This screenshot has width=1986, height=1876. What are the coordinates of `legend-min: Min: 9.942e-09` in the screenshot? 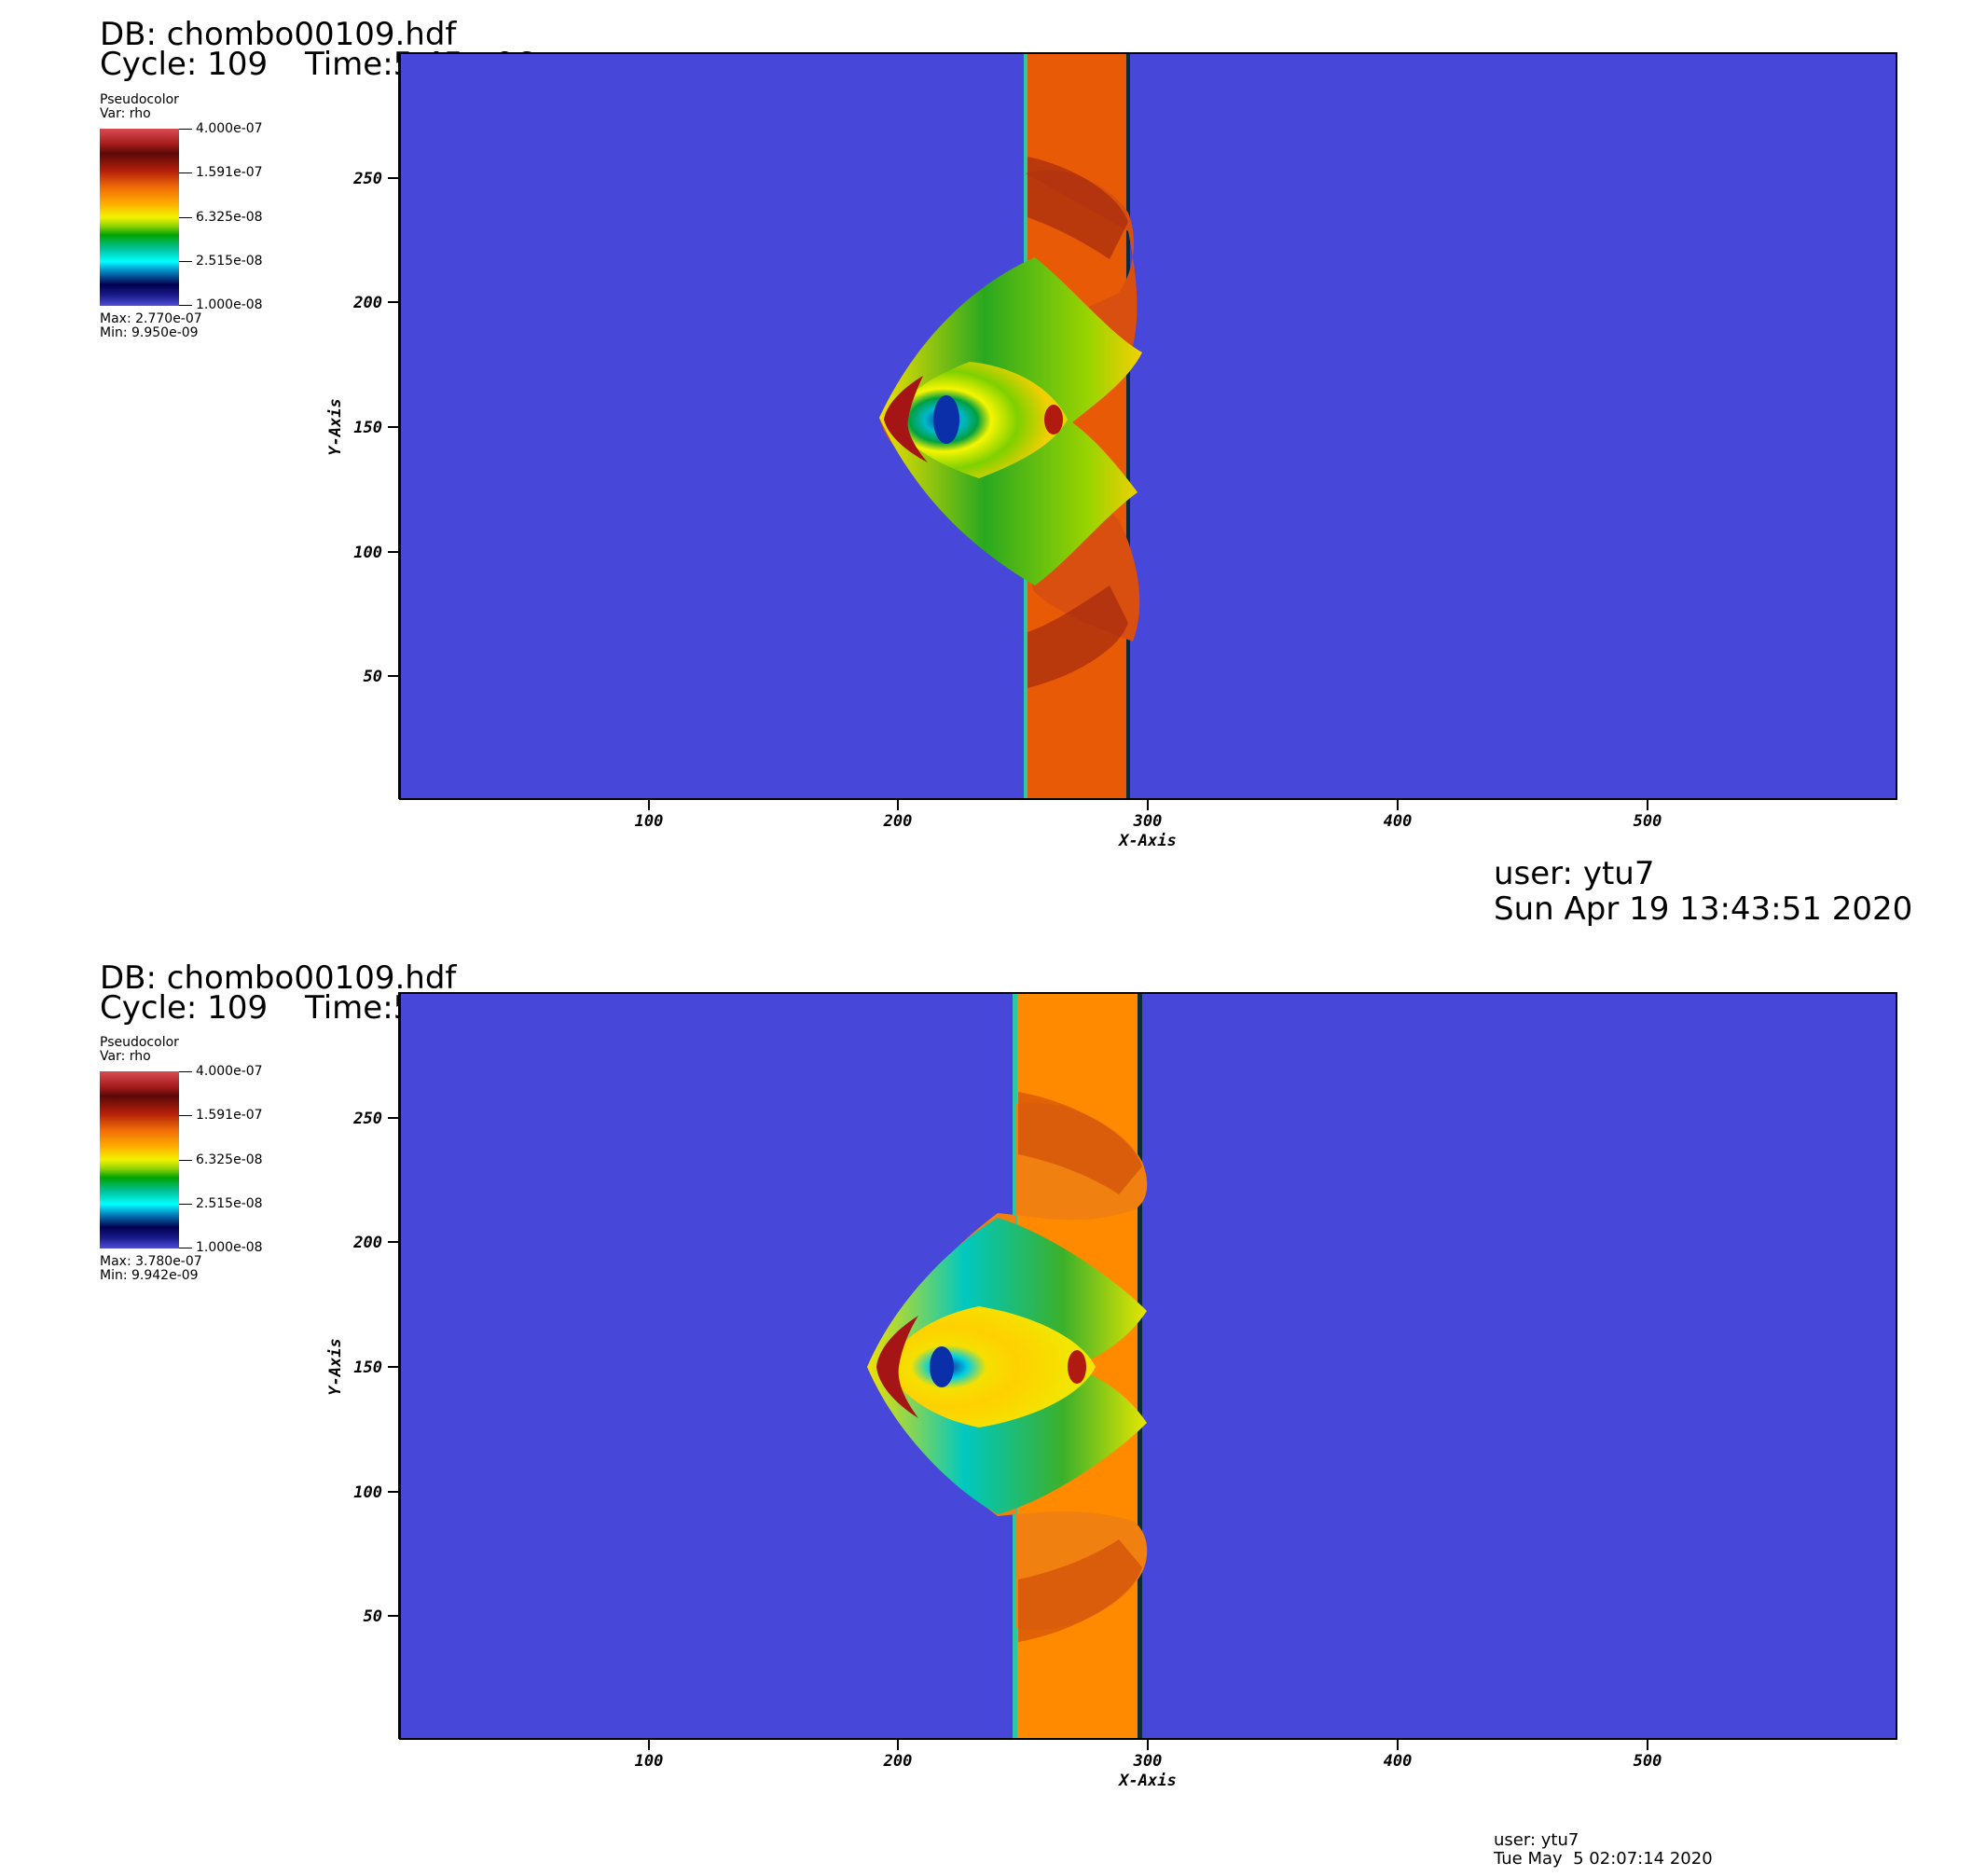 It's located at (149, 1275).